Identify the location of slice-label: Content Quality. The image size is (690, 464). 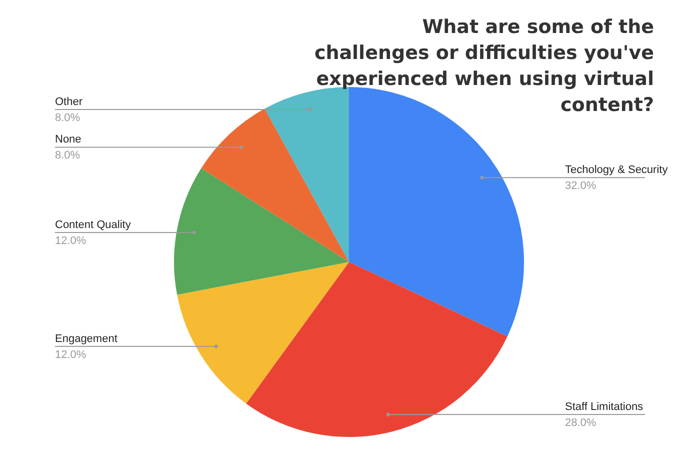
(93, 225).